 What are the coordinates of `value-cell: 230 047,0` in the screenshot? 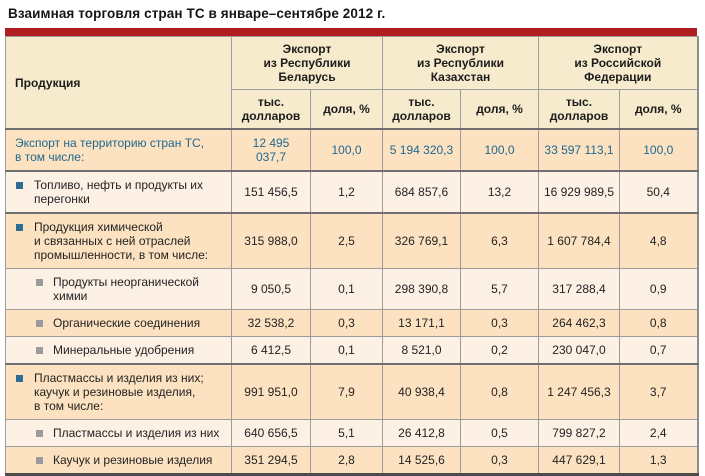 It's located at (579, 350).